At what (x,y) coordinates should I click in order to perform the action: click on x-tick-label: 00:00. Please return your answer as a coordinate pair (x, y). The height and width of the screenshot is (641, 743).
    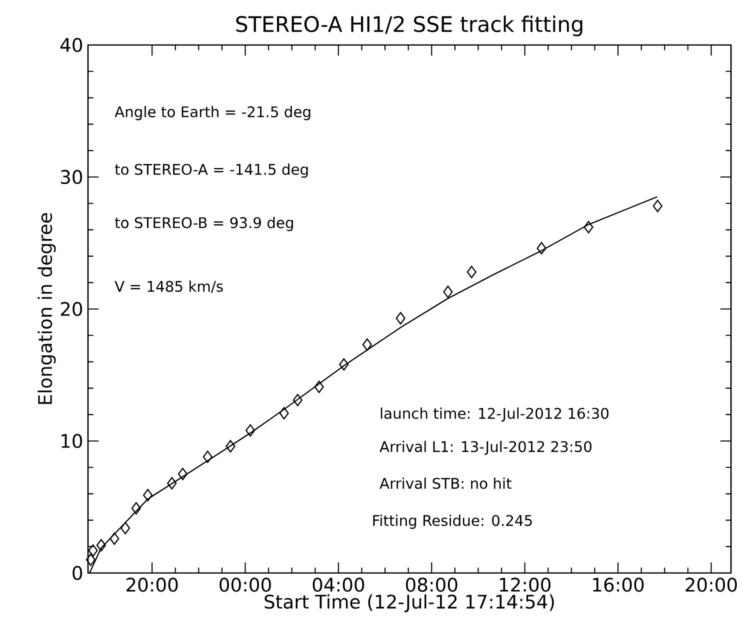
    Looking at the image, I should click on (245, 585).